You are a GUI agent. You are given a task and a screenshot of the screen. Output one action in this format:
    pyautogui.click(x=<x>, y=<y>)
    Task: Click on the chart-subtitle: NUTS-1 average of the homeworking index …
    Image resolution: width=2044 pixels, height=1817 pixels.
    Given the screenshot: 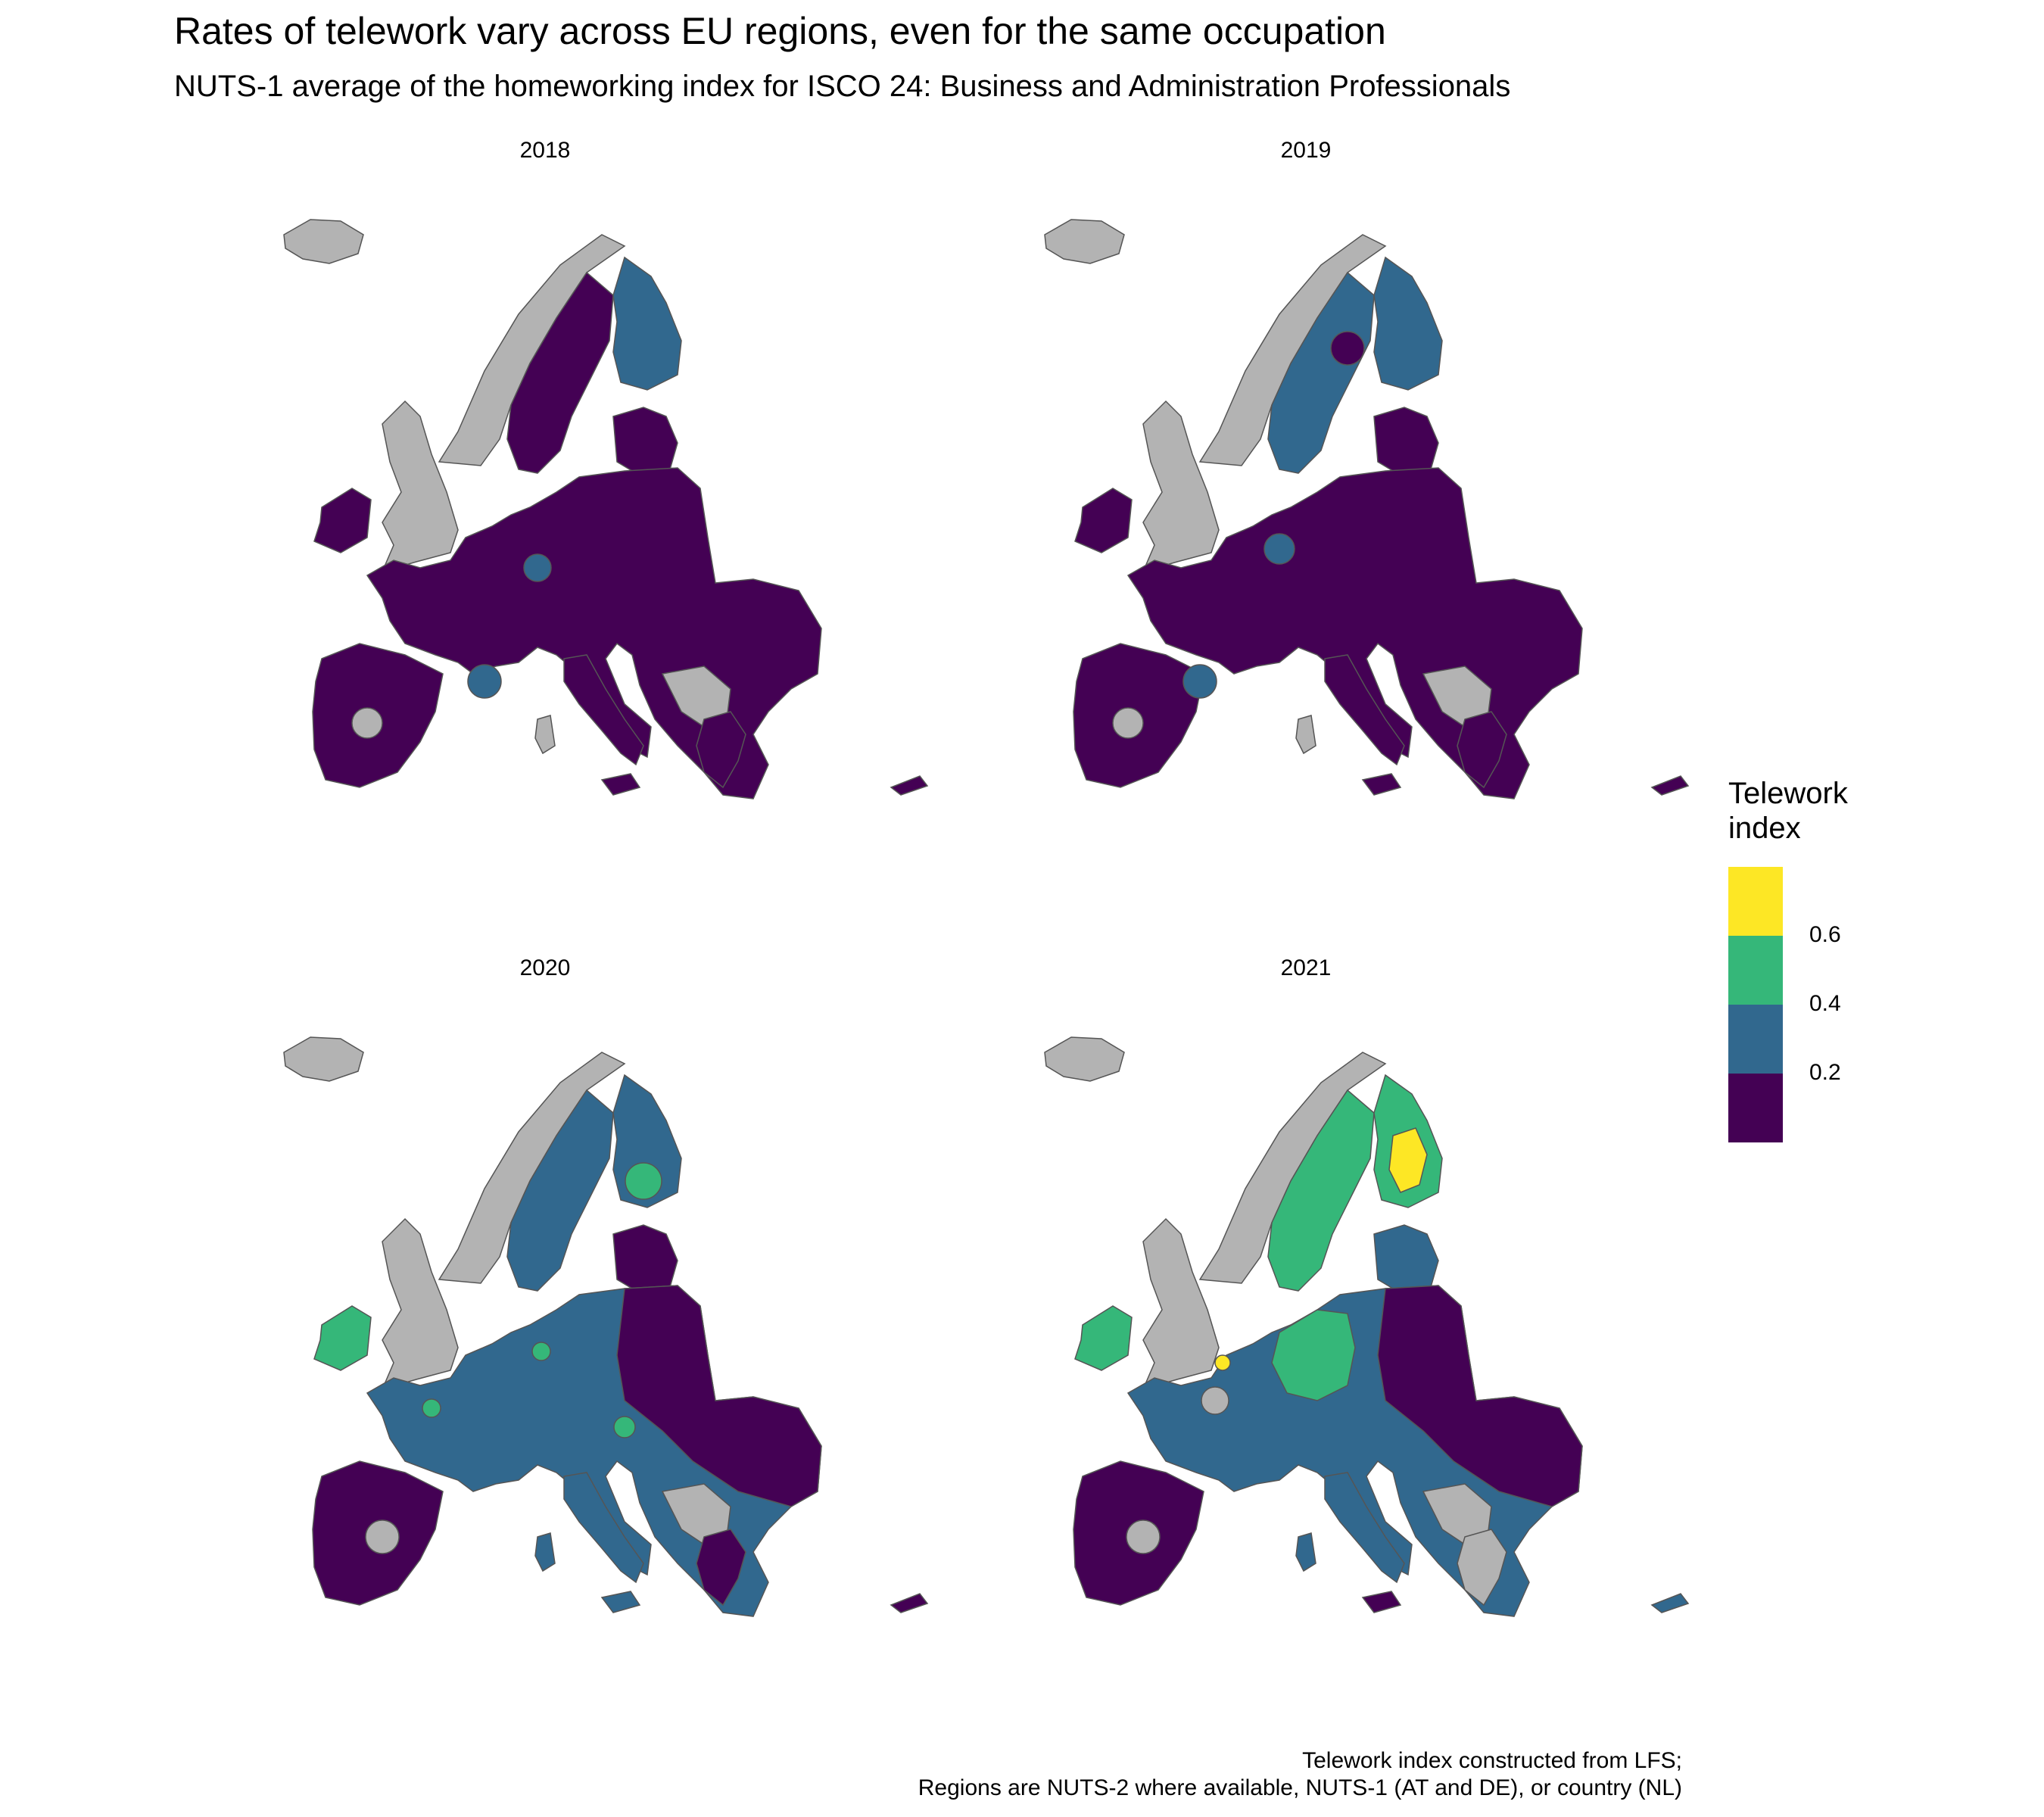 What is the action you would take?
    pyautogui.click(x=842, y=86)
    